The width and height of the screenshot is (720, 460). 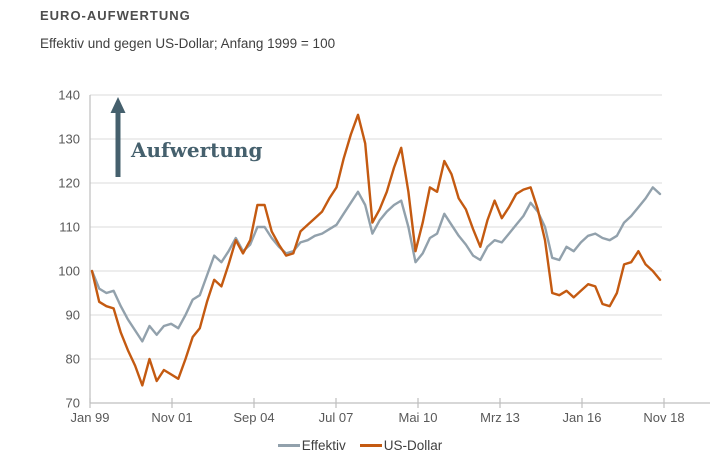 What do you see at coordinates (417, 417) in the screenshot?
I see `x-tick-label-4: Mai 10` at bounding box center [417, 417].